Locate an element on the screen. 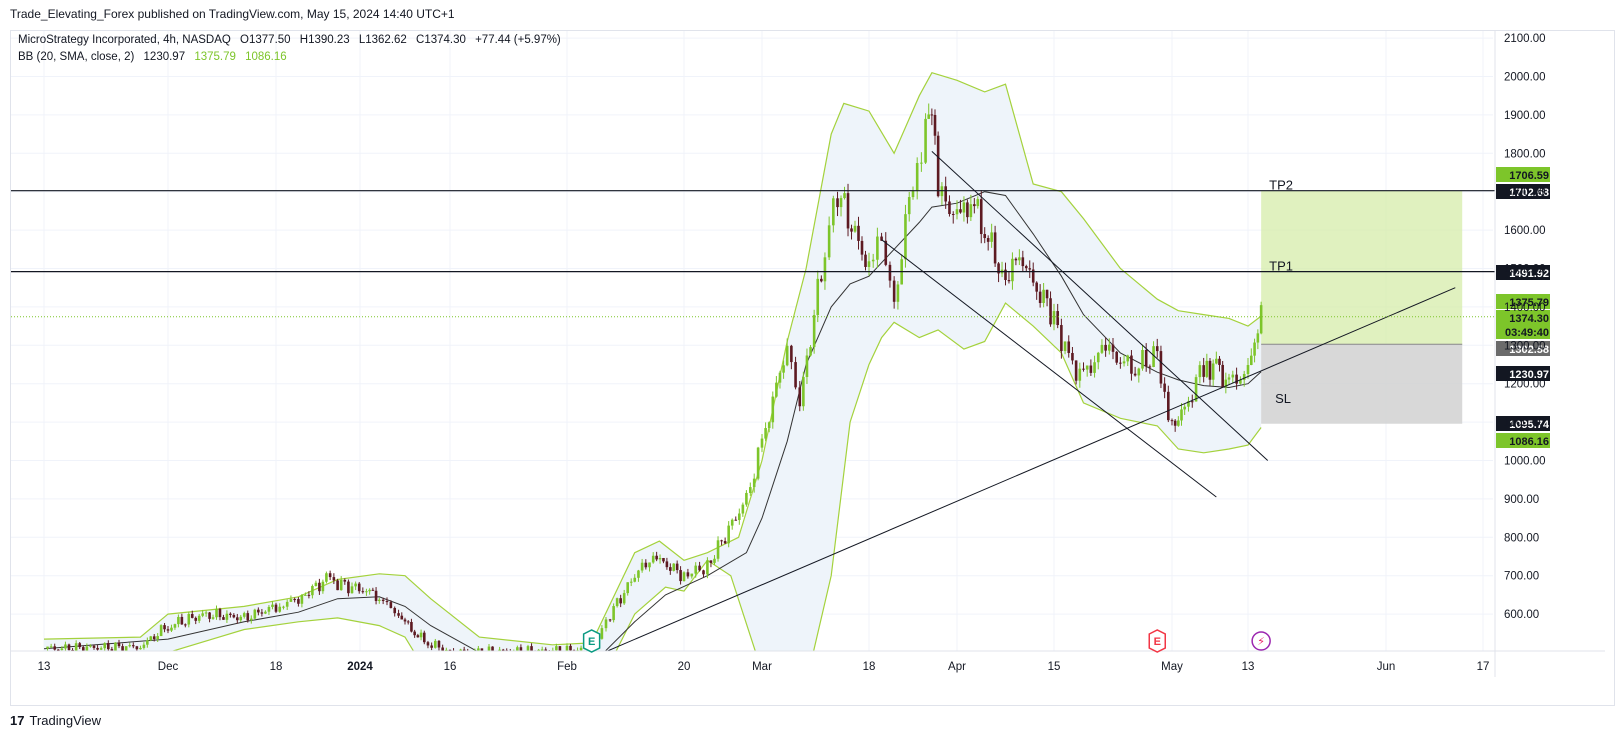 This screenshot has width=1623, height=739. price-flag-green: 1706.59 is located at coordinates (1523, 174).